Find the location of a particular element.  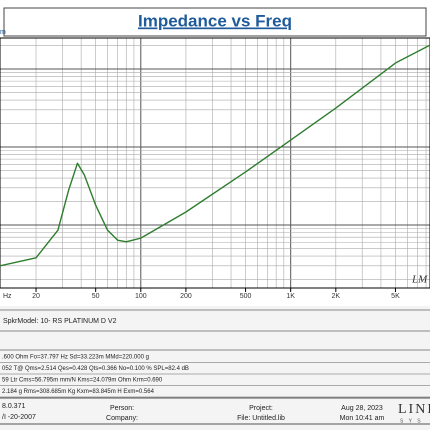

x-tick-label: 2K is located at coordinates (336, 296).